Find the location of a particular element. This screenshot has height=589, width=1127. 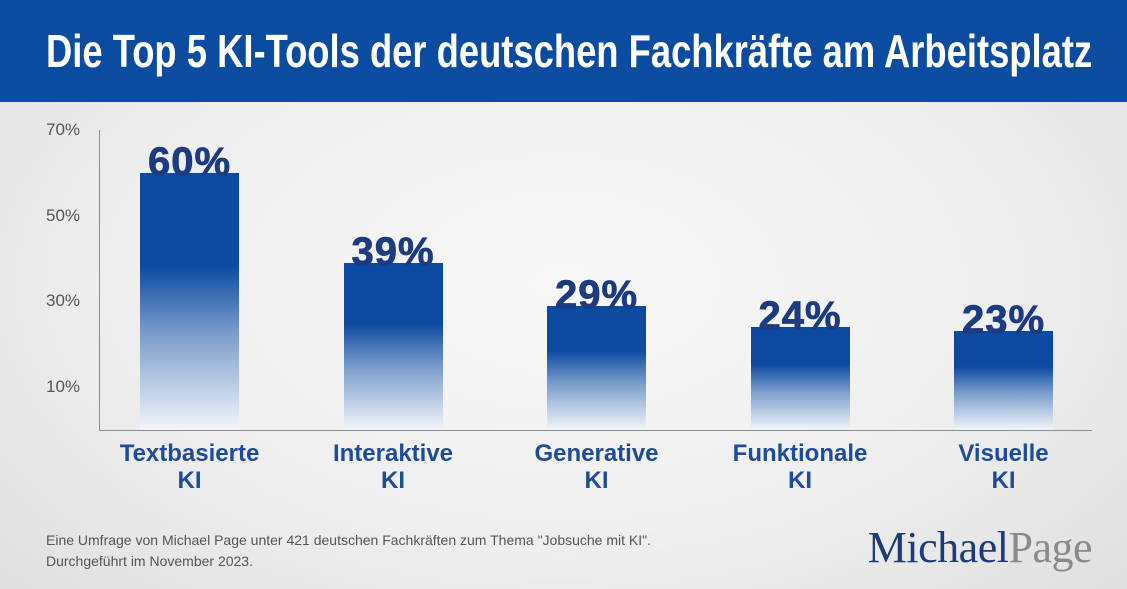

footnote-line: Durchgeführt im November 2023. is located at coordinates (149, 561).